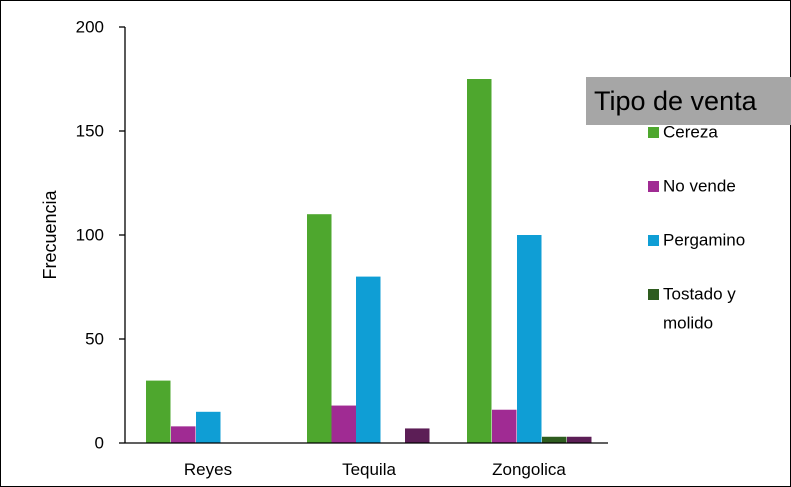 The image size is (791, 487). Describe the element at coordinates (90, 131) in the screenshot. I see `y-tick-label: 150` at that location.